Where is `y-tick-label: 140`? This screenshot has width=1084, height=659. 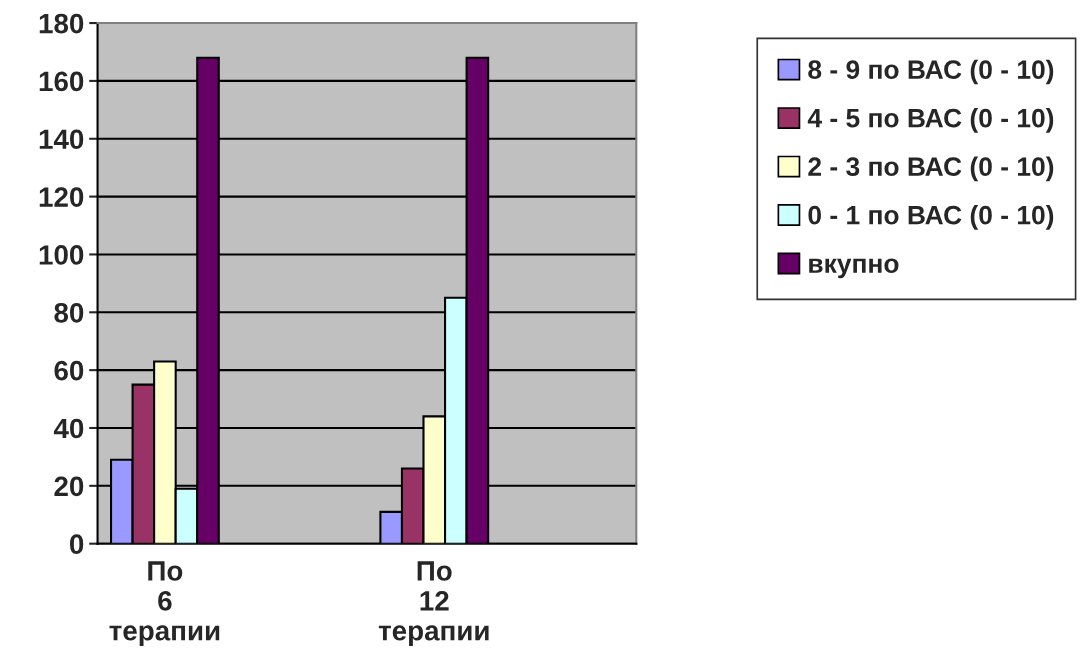
y-tick-label: 140 is located at coordinates (61, 139).